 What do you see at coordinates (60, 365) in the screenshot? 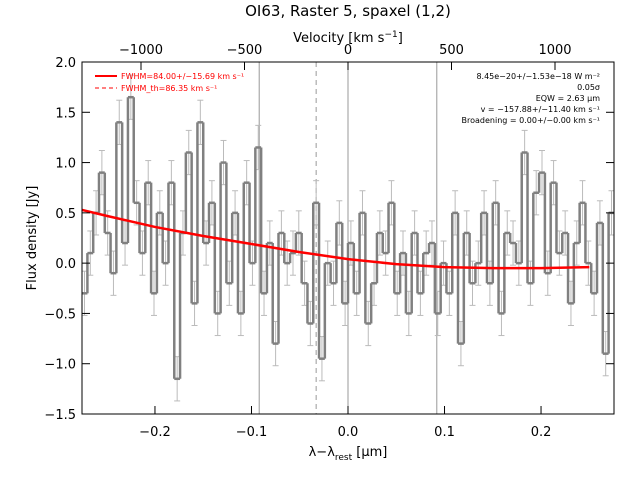
I see `y-tick-label: −1.0` at bounding box center [60, 365].